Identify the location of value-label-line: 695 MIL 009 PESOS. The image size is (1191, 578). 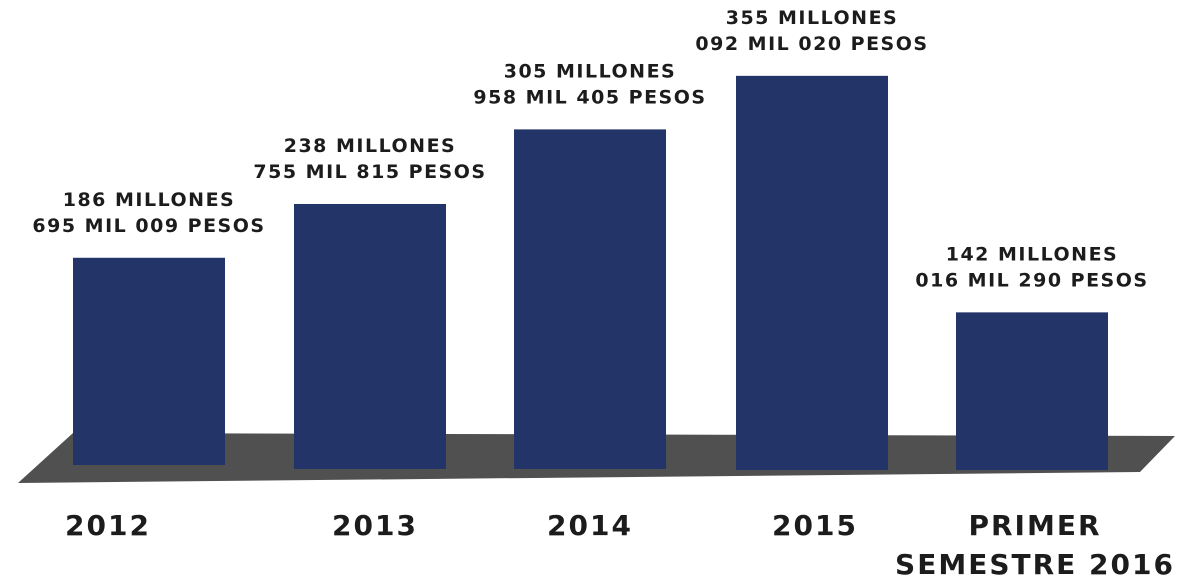
(148, 226).